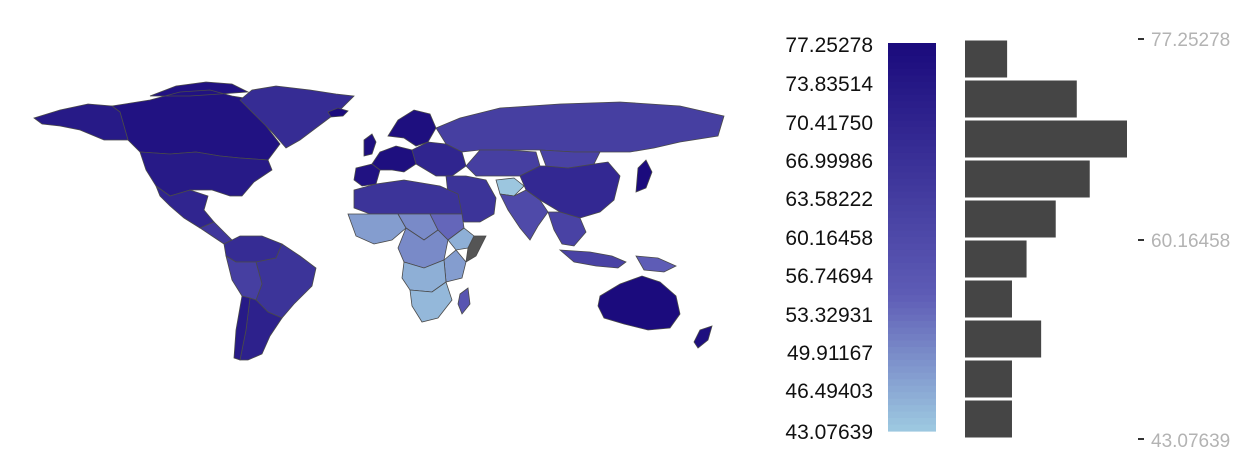  Describe the element at coordinates (829, 391) in the screenshot. I see `colorbar-tick-label: 46.49403` at that location.